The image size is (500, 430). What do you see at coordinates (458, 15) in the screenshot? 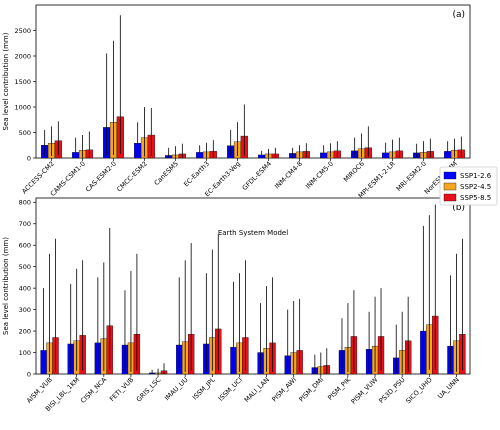
I see `panel-label: (a)` at bounding box center [458, 15].